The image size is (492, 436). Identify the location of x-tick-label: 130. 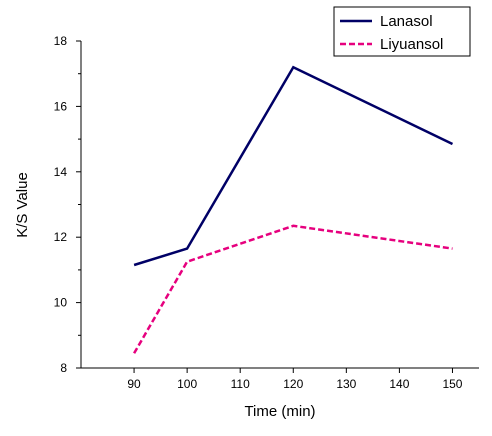
(346, 384).